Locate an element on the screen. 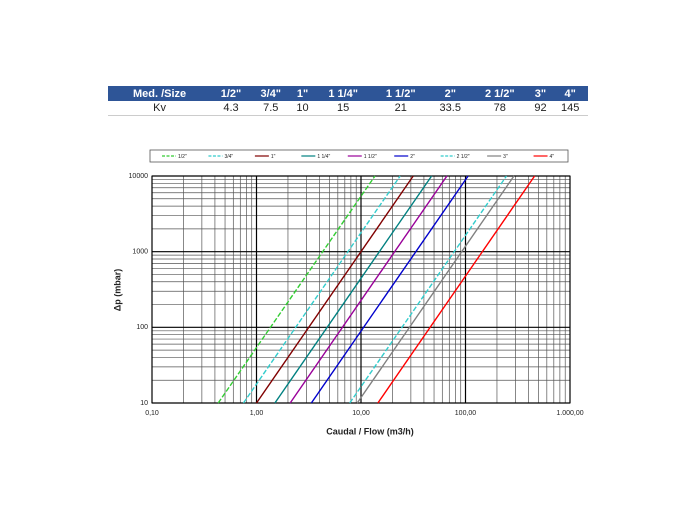 The height and width of the screenshot is (520, 700). cell: 7.5 is located at coordinates (270, 108).